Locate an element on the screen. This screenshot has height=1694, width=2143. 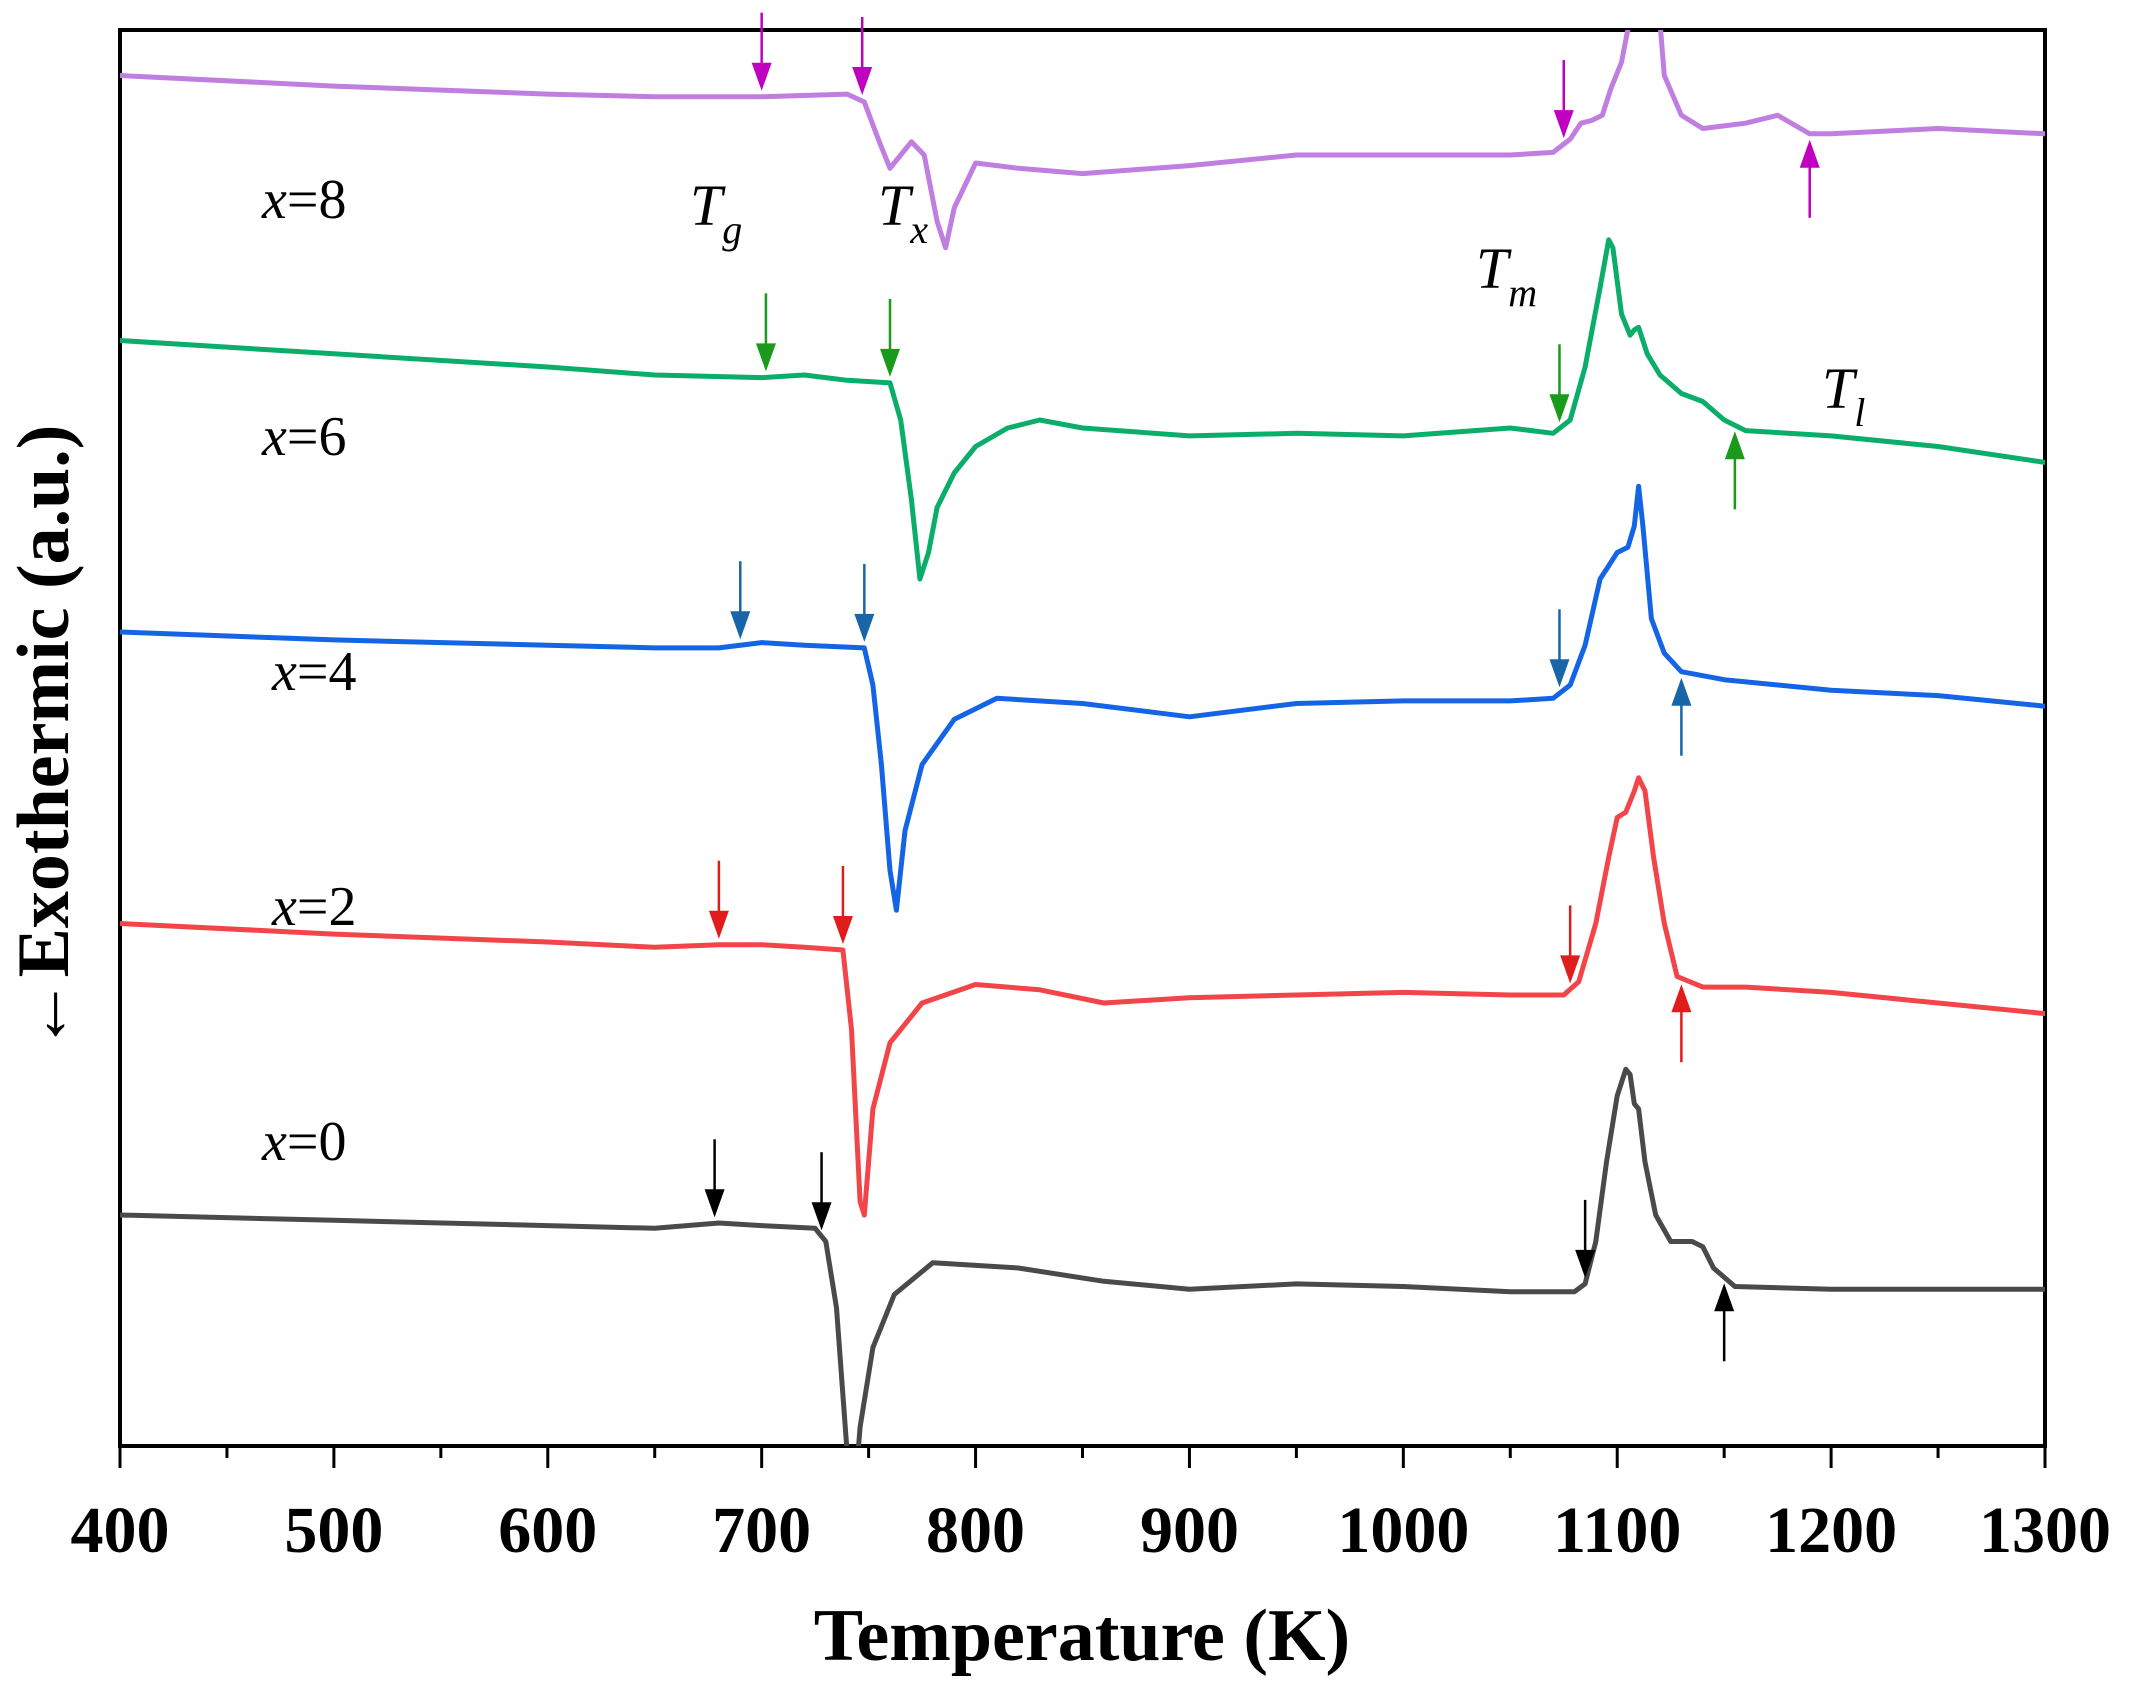
tg-arrow-x2 is located at coordinates (718, 899).